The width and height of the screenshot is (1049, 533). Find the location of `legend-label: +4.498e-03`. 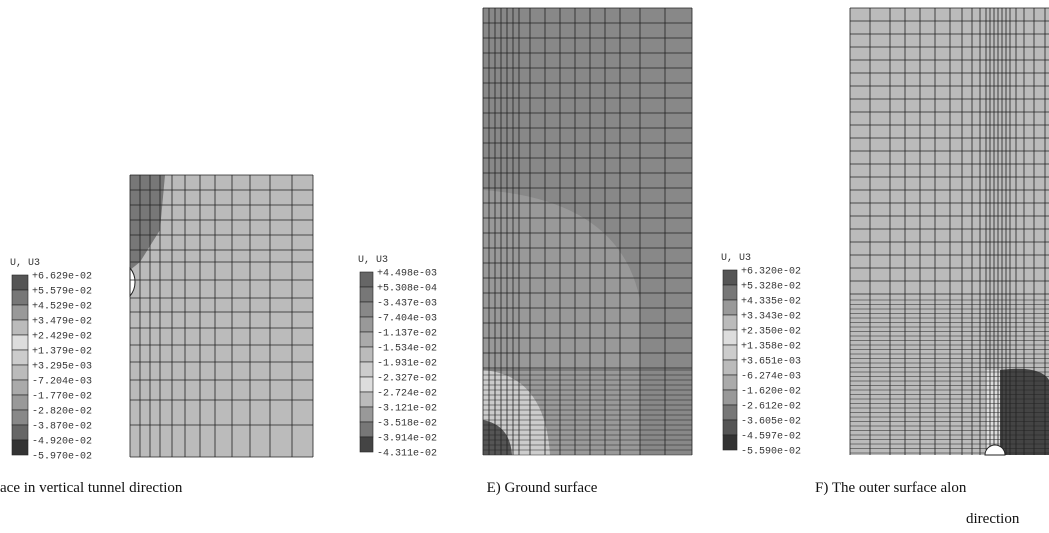

legend-label: +4.498e-03 is located at coordinates (407, 274).